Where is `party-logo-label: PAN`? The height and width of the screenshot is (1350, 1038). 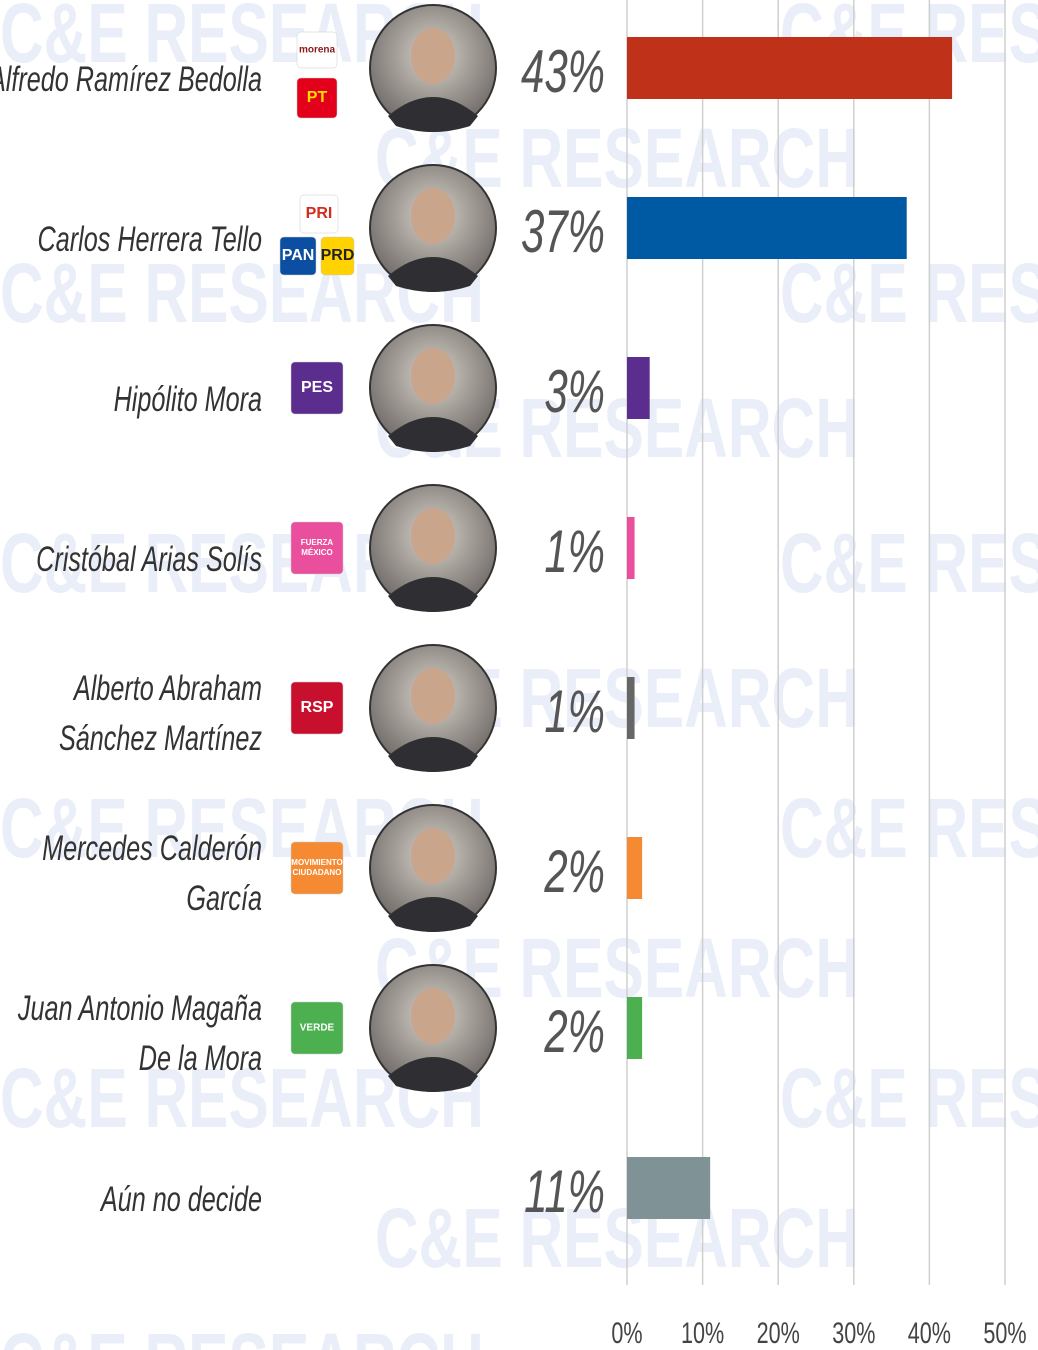
party-logo-label: PAN is located at coordinates (298, 255).